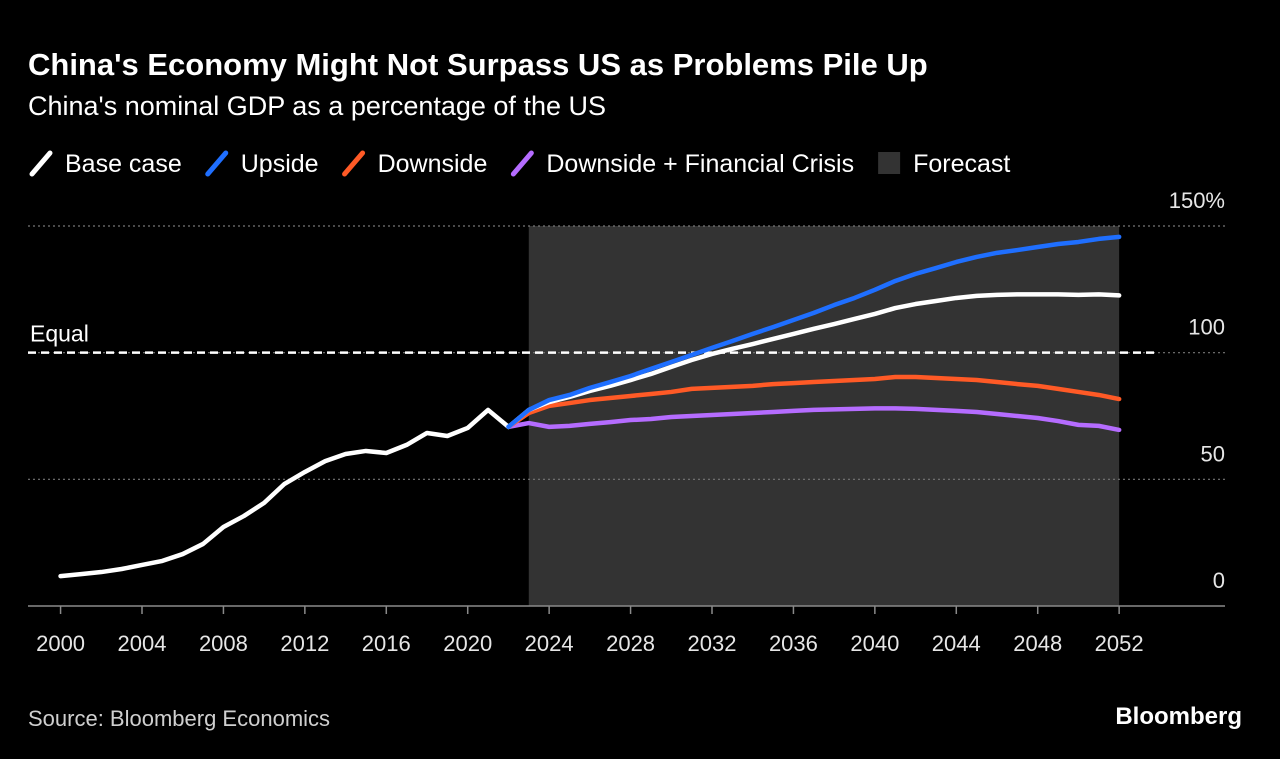 The width and height of the screenshot is (1280, 759). I want to click on x-tick-label: 2028, so click(630, 643).